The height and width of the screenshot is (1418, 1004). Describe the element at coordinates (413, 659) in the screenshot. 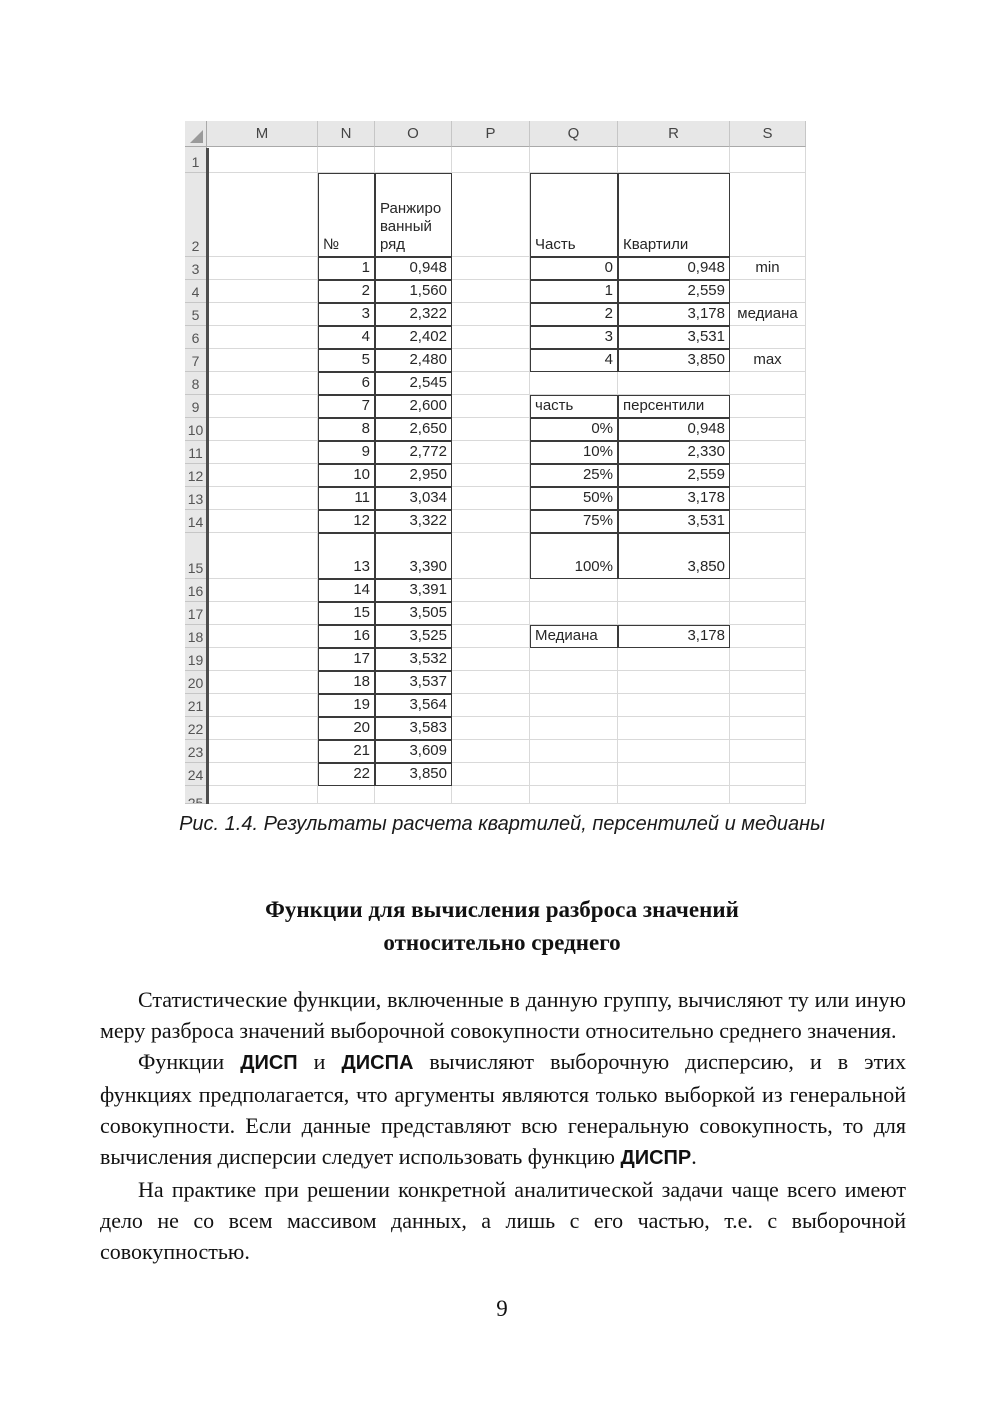

I see `spreadsheet-cell-o19: 3,532` at that location.